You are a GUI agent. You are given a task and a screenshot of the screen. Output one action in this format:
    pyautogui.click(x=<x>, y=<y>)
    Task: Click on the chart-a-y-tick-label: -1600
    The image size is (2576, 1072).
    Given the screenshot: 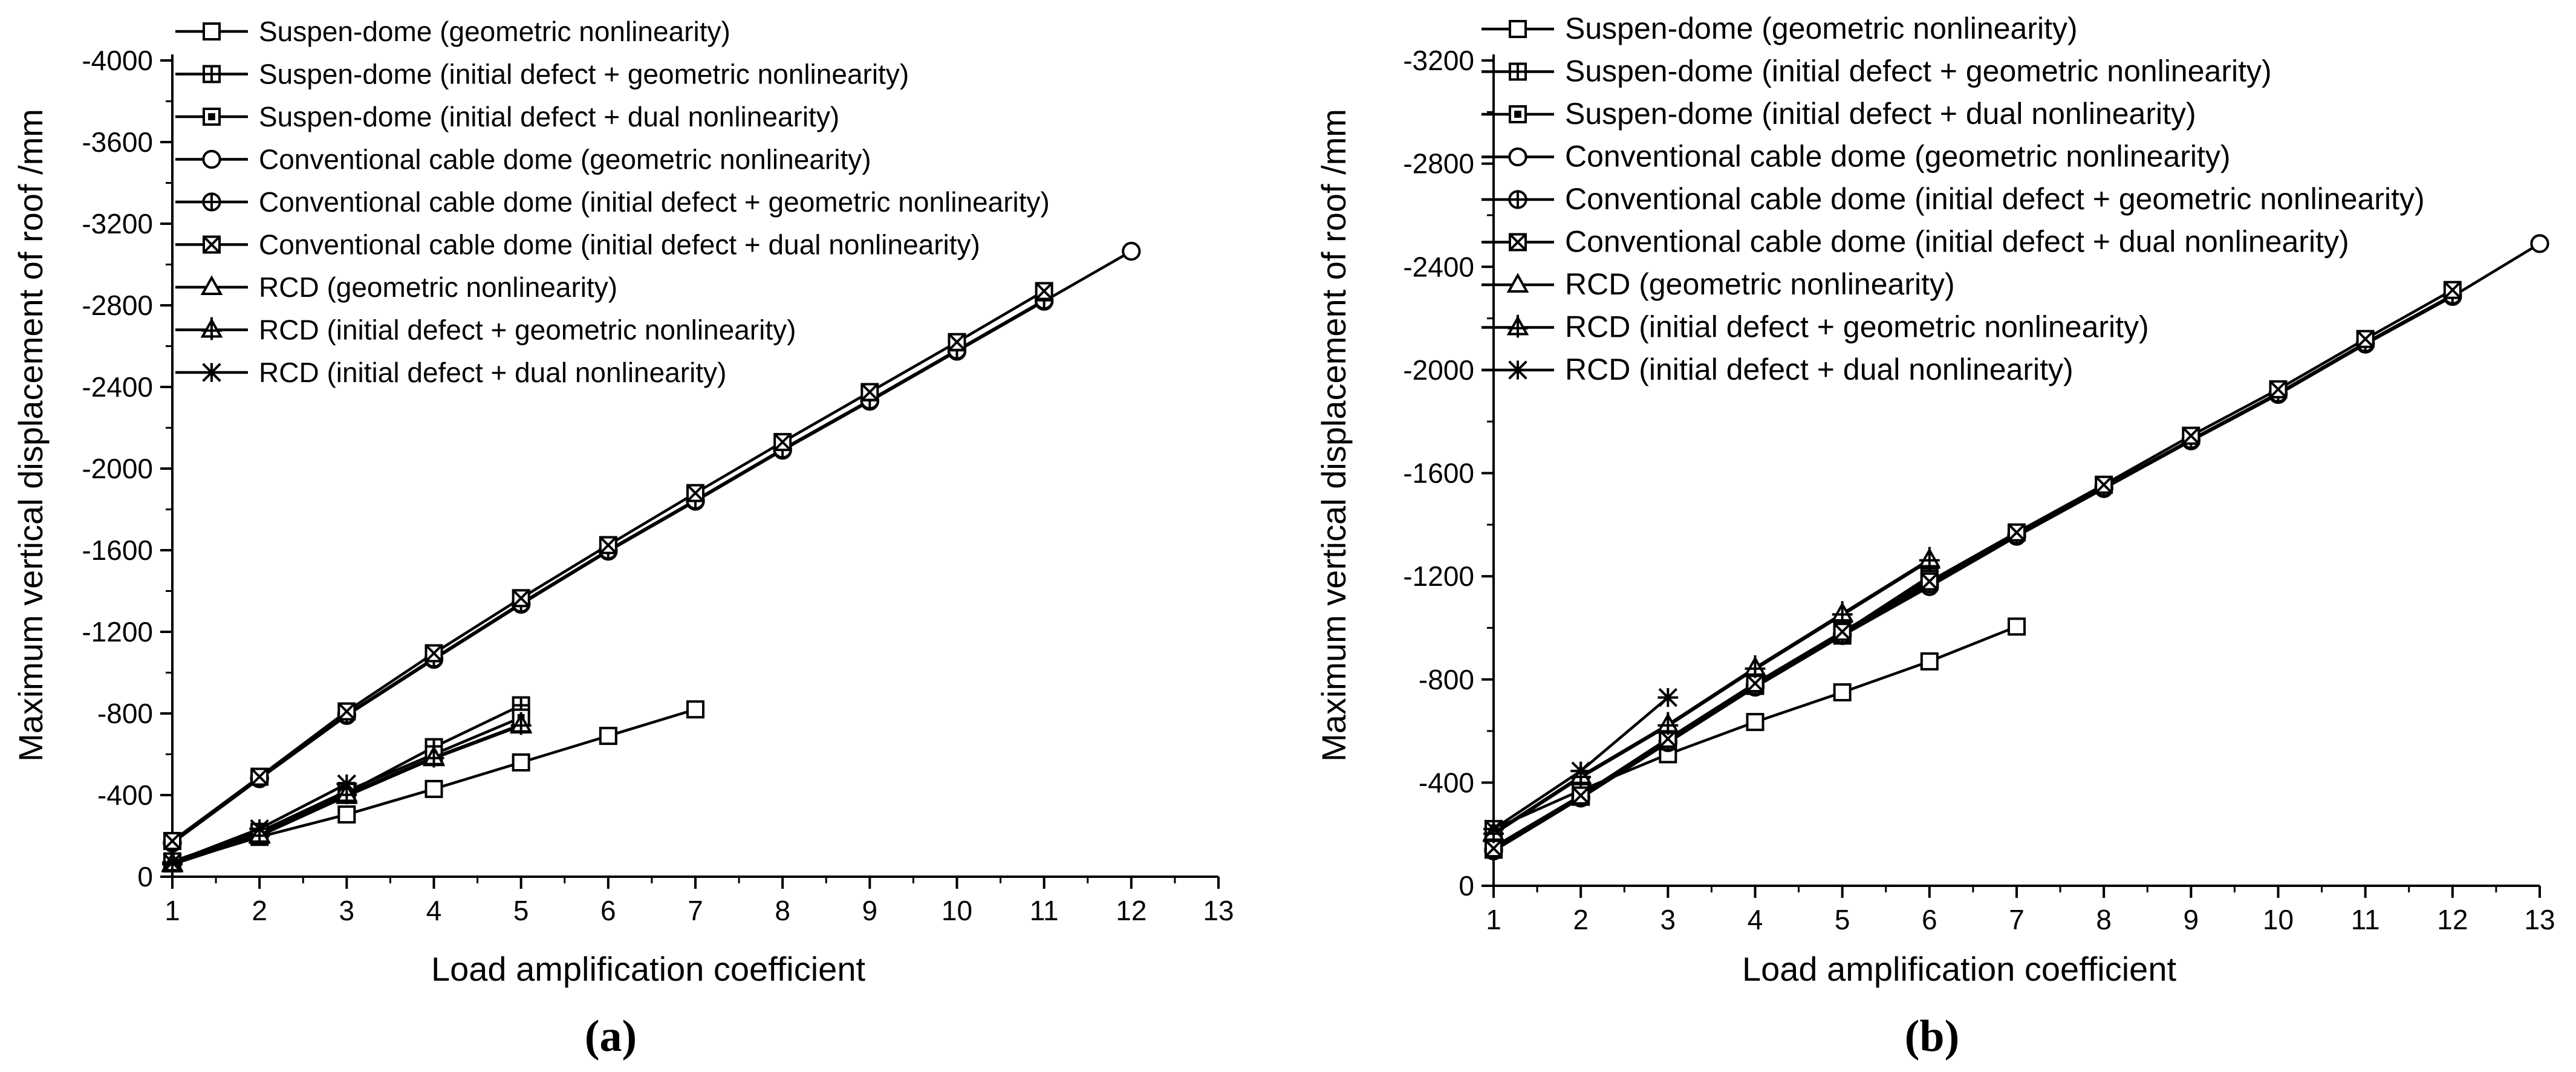 What is the action you would take?
    pyautogui.click(x=118, y=550)
    